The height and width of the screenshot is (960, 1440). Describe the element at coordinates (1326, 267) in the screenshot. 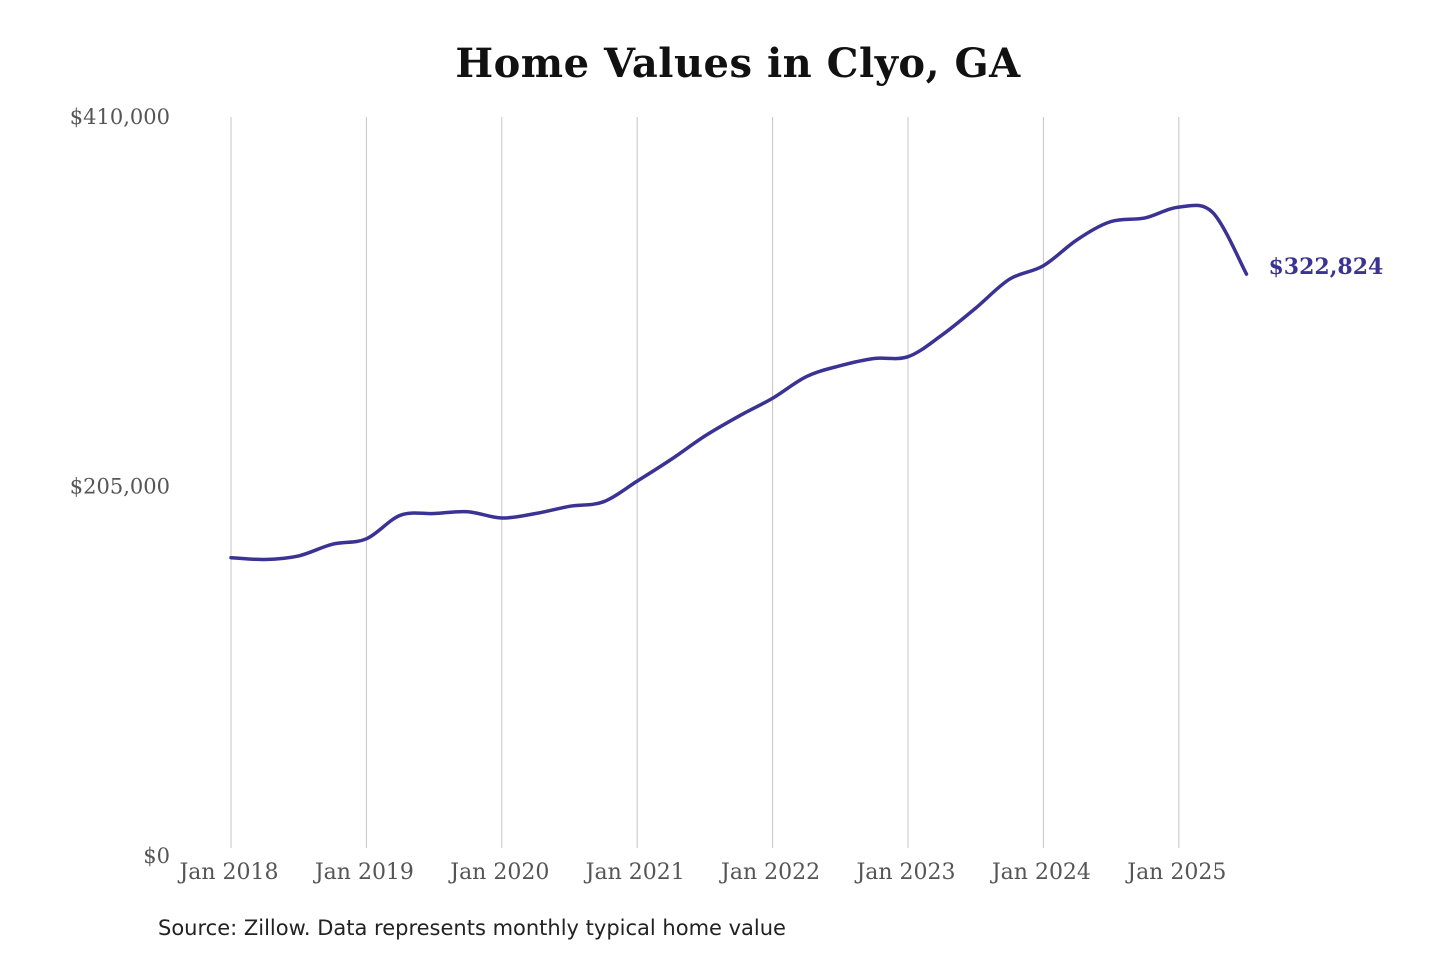

I see `end-value-label: $322,824` at that location.